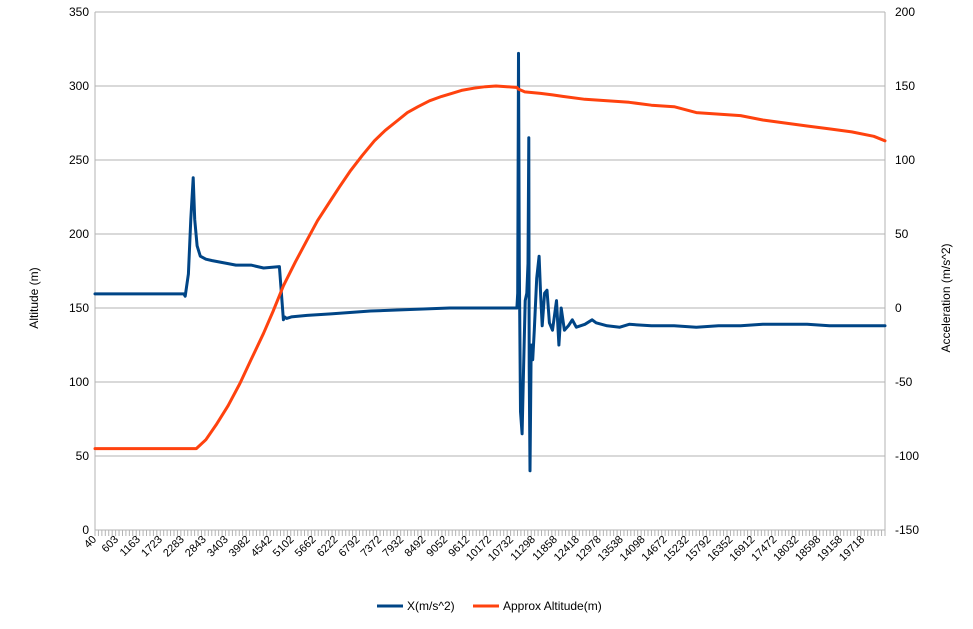 The height and width of the screenshot is (629, 973). Describe the element at coordinates (501, 549) in the screenshot. I see `x-tick-label: 10732` at that location.